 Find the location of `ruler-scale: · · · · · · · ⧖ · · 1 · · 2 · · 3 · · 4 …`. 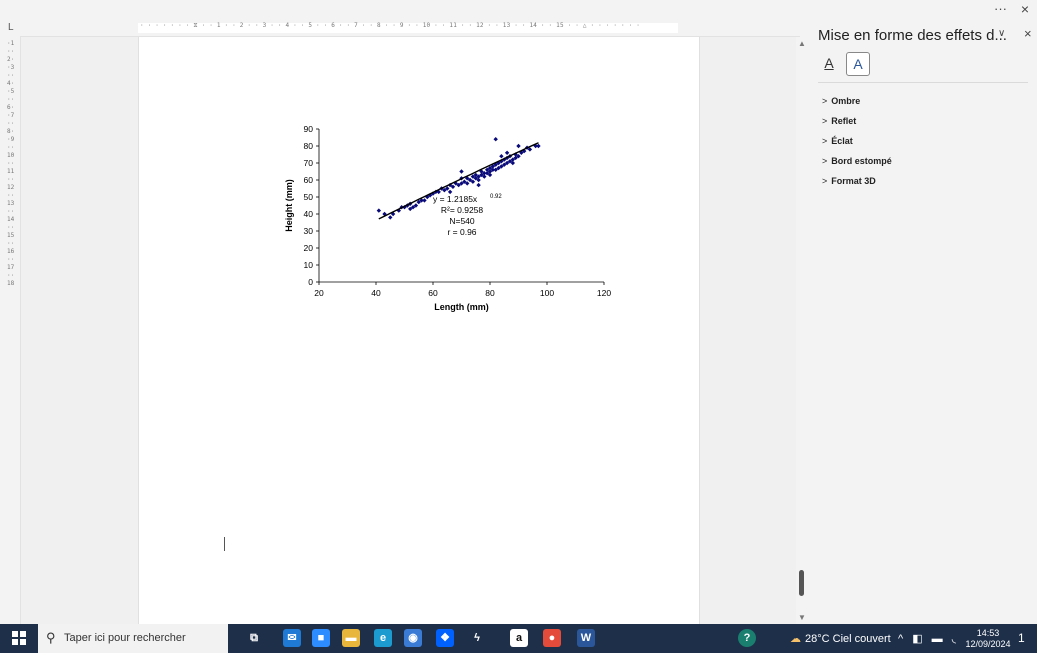

ruler-scale: · · · · · · · ⧖ · · 1 · · 2 · · 3 · · 4 … is located at coordinates (390, 25).